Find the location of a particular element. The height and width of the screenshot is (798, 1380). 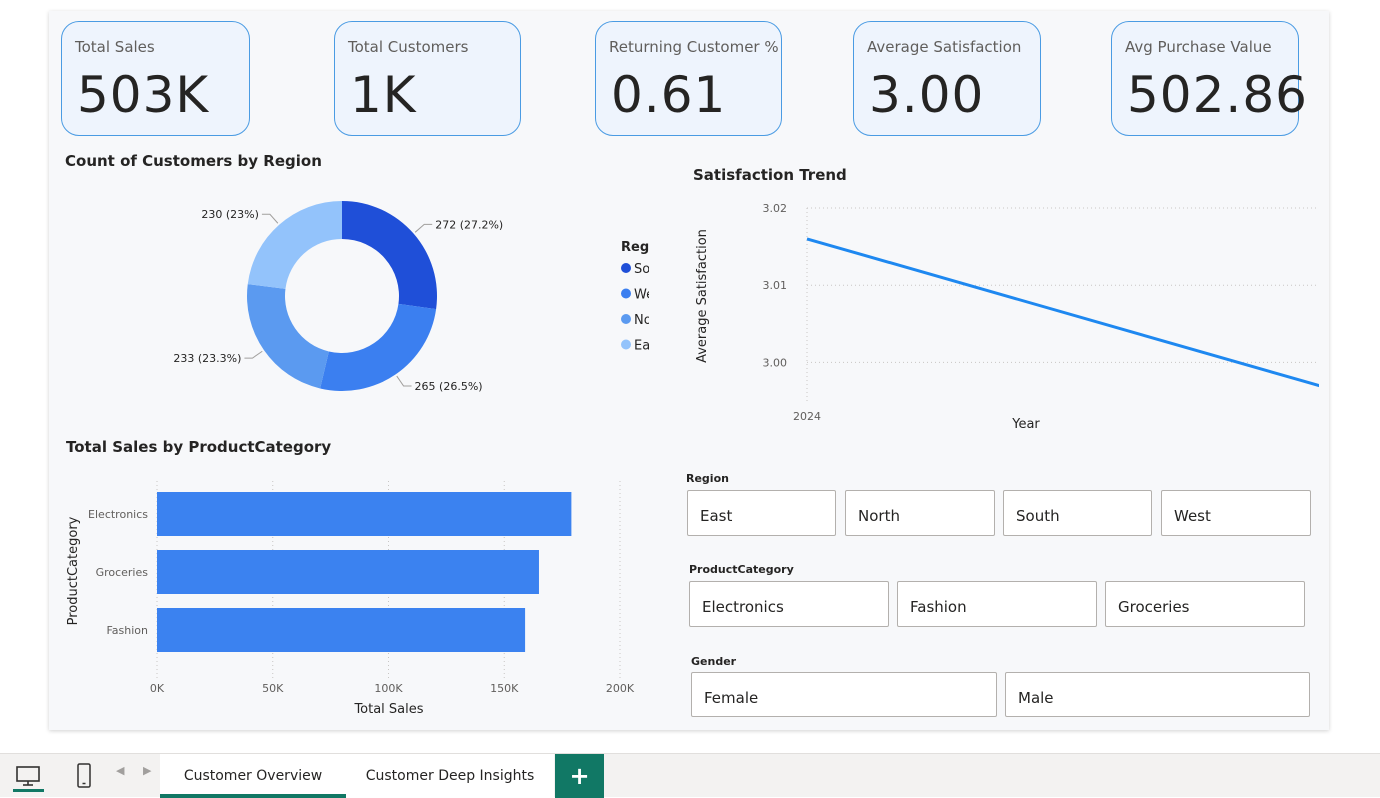

trend-chart-title: Satisfaction Trend is located at coordinates (770, 175).